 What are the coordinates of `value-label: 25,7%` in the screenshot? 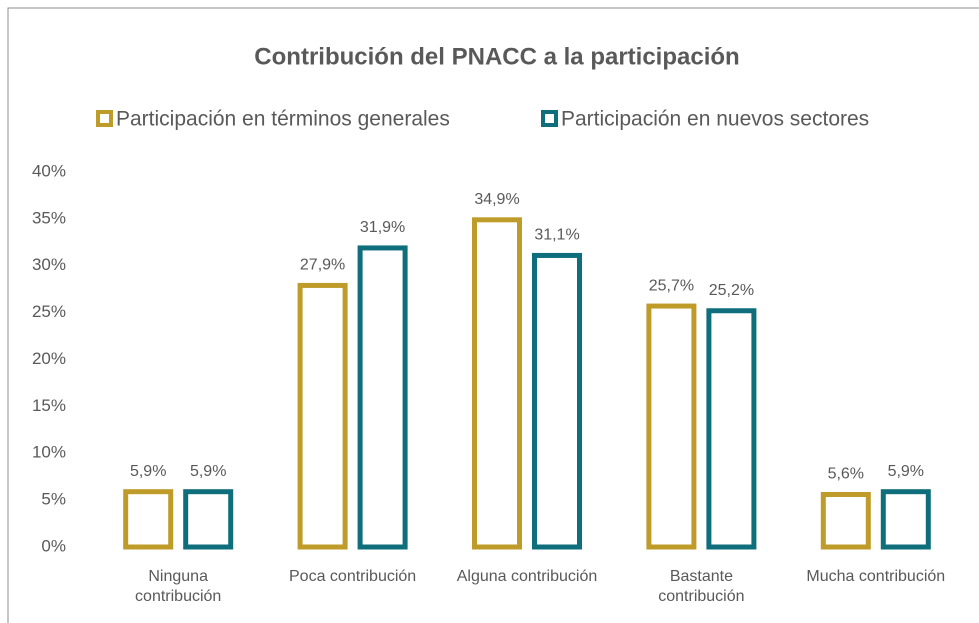 It's located at (671, 285).